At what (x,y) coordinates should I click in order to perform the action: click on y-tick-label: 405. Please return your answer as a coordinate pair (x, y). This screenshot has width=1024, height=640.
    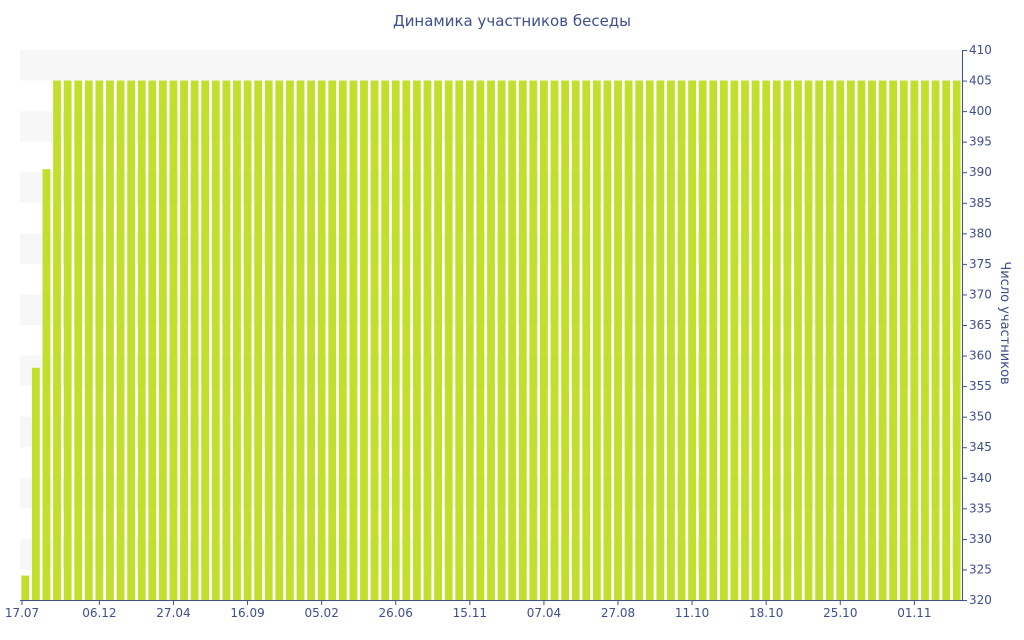
    Looking at the image, I should click on (980, 81).